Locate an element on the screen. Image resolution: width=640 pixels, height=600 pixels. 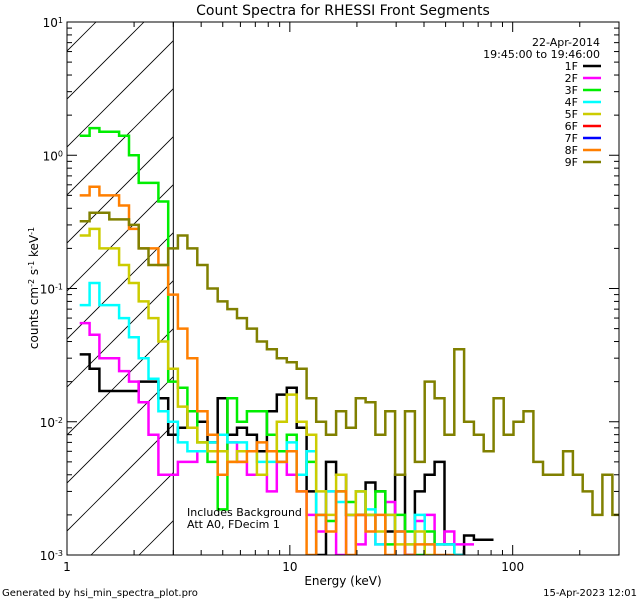
generated-by-label: Generated by hsi_min_spectra_plot.pro is located at coordinates (100, 593).